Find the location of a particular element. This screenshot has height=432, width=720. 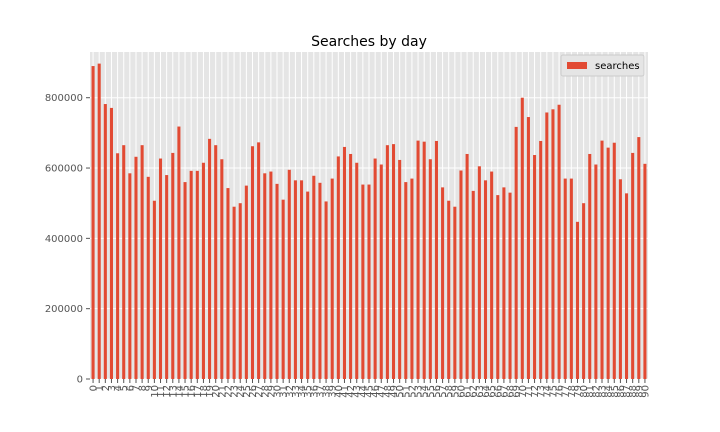

x-tick-label: 75 is located at coordinates (553, 391).